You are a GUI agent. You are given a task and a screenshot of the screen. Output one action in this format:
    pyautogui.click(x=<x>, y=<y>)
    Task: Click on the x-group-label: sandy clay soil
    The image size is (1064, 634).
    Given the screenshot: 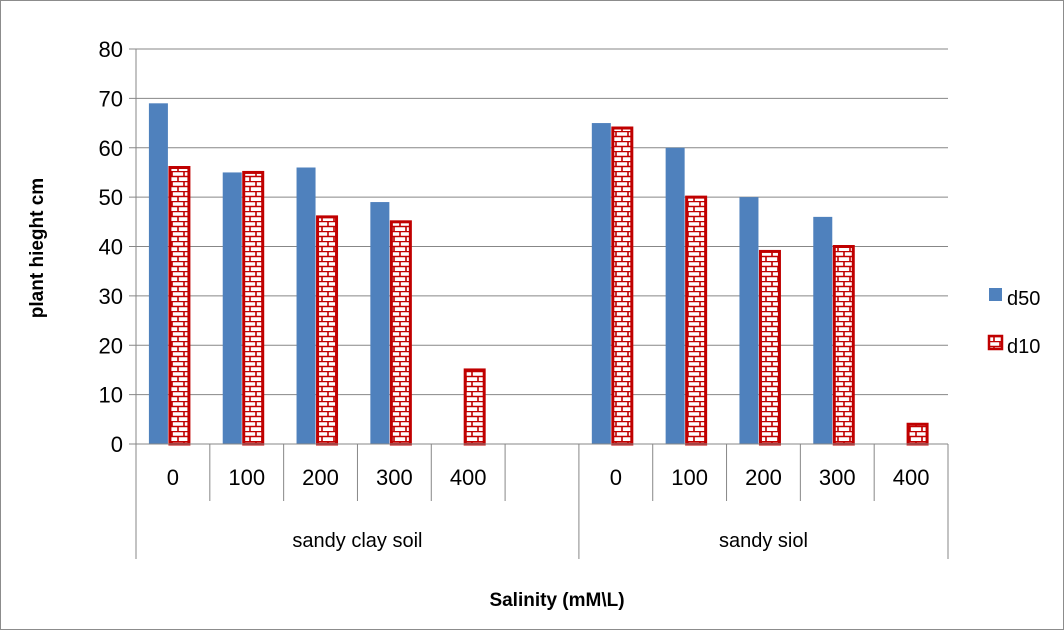 What is the action you would take?
    pyautogui.click(x=357, y=541)
    